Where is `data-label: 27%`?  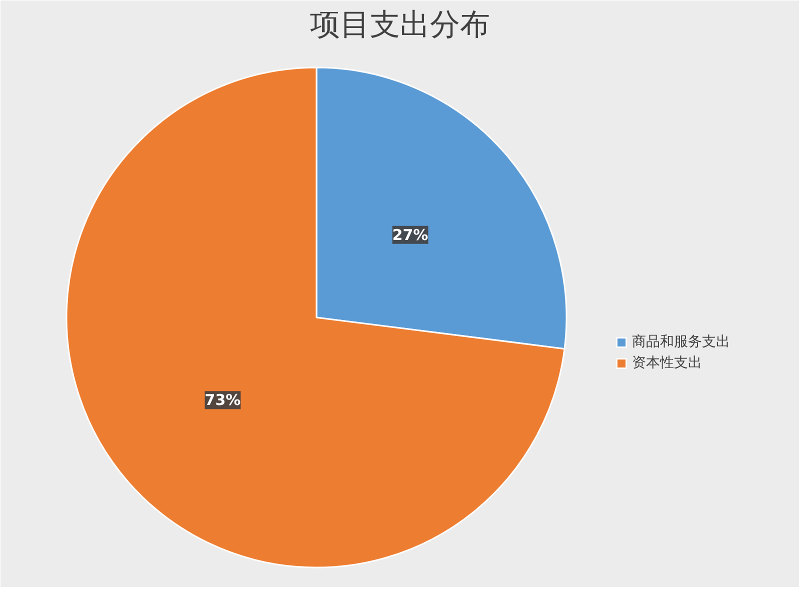
data-label: 27% is located at coordinates (410, 235).